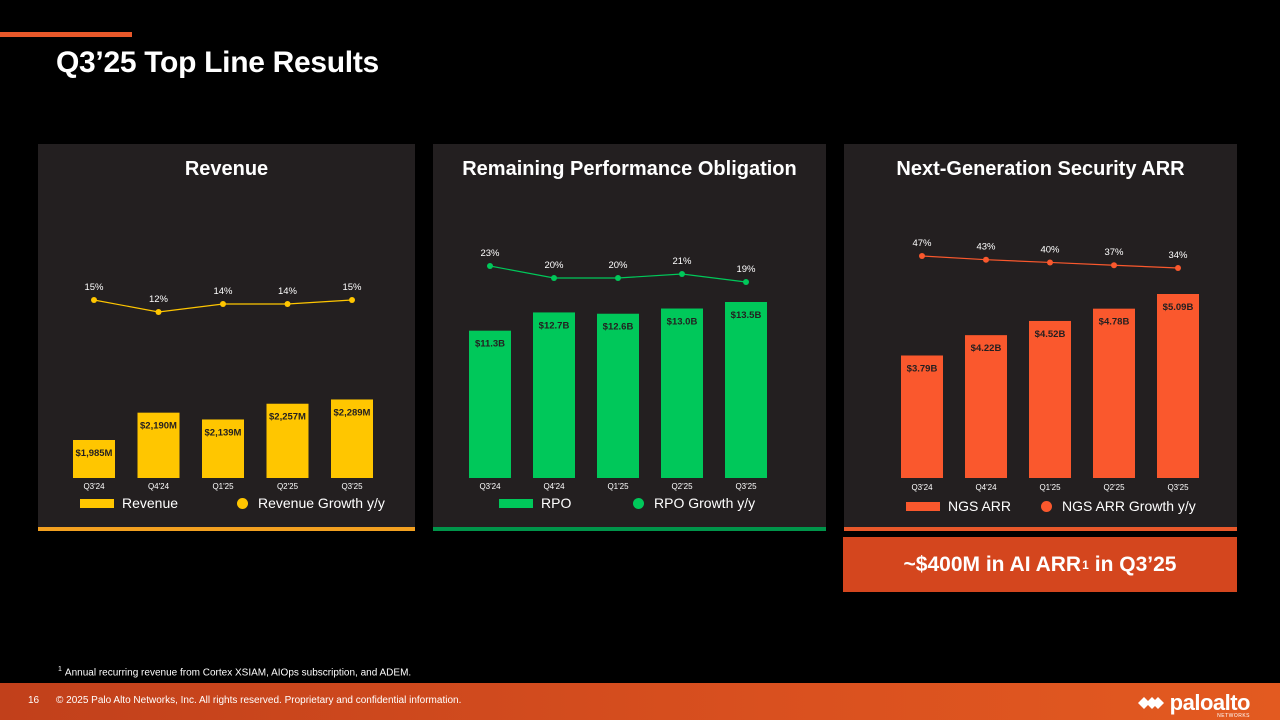 The width and height of the screenshot is (1280, 720). What do you see at coordinates (629, 503) in the screenshot?
I see `chart-legend: RPO RPO Growth y/y` at bounding box center [629, 503].